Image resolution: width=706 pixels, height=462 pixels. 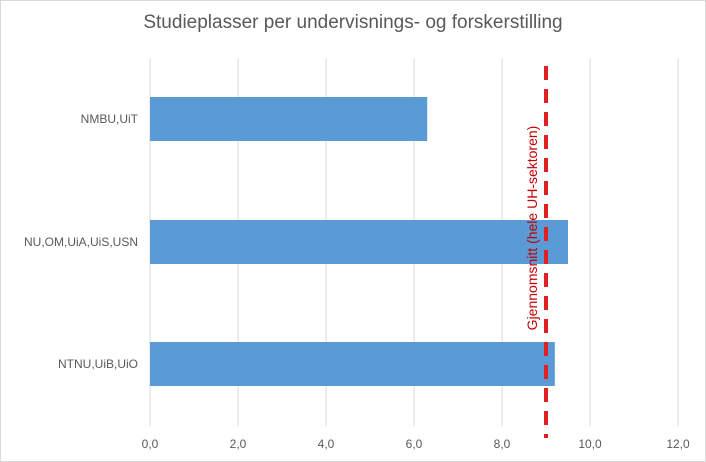 I want to click on x-tick-label: 6,0, so click(x=414, y=444).